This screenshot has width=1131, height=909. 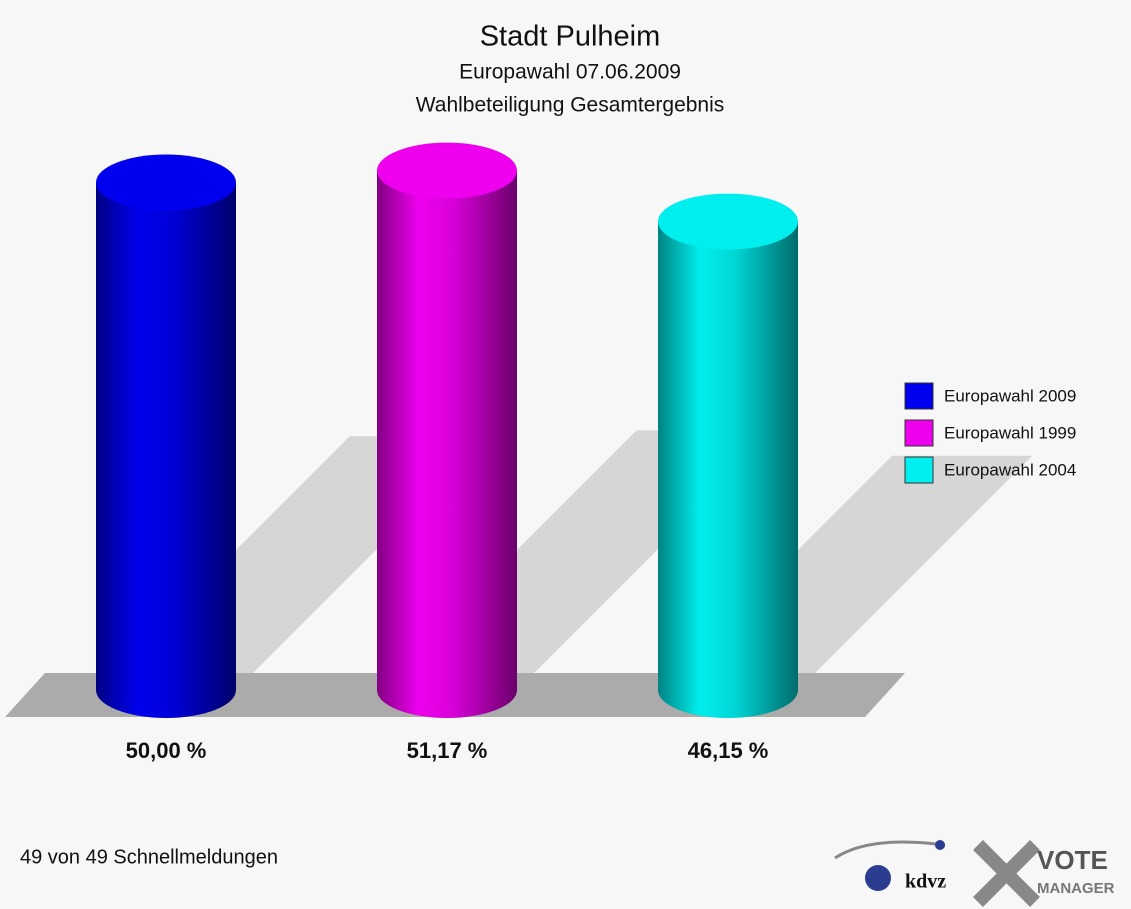 What do you see at coordinates (1010, 395) in the screenshot?
I see `legend-label: Europawahl 2009` at bounding box center [1010, 395].